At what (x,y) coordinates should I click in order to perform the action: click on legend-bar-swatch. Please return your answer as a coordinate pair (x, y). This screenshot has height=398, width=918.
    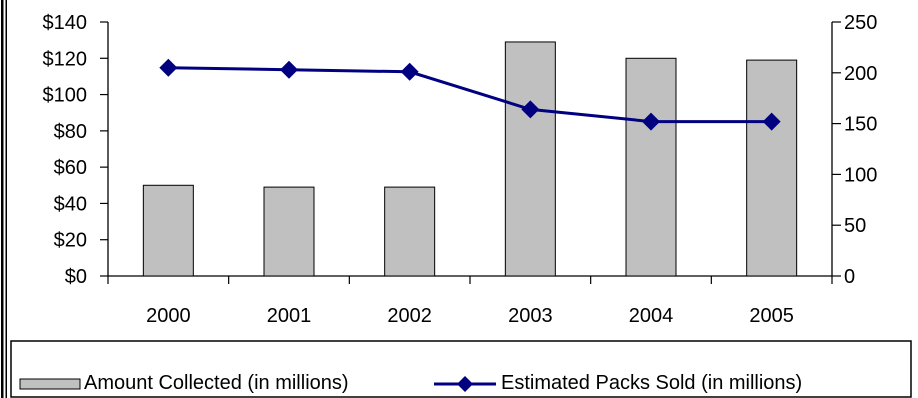
    Looking at the image, I should click on (50, 384).